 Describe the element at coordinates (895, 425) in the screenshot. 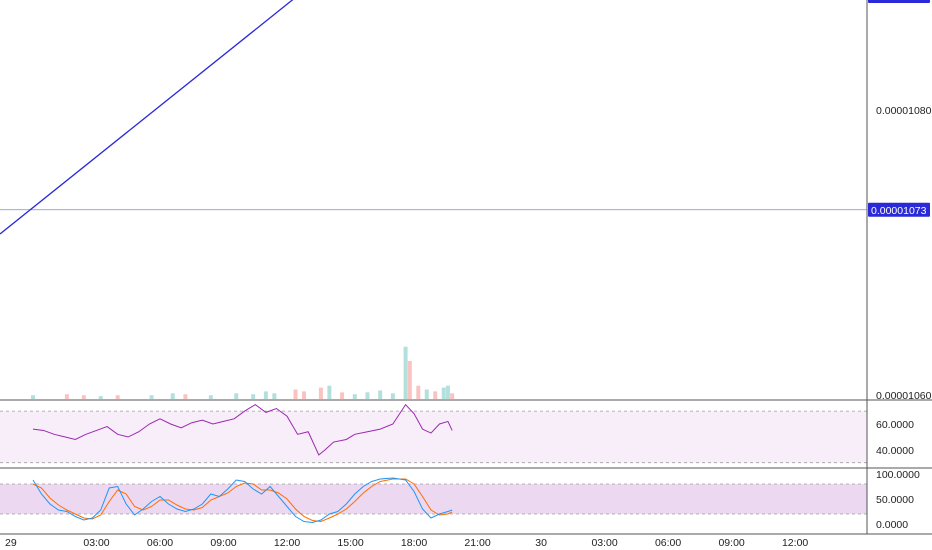

I see `rsi-tick-label: 60.0000` at that location.